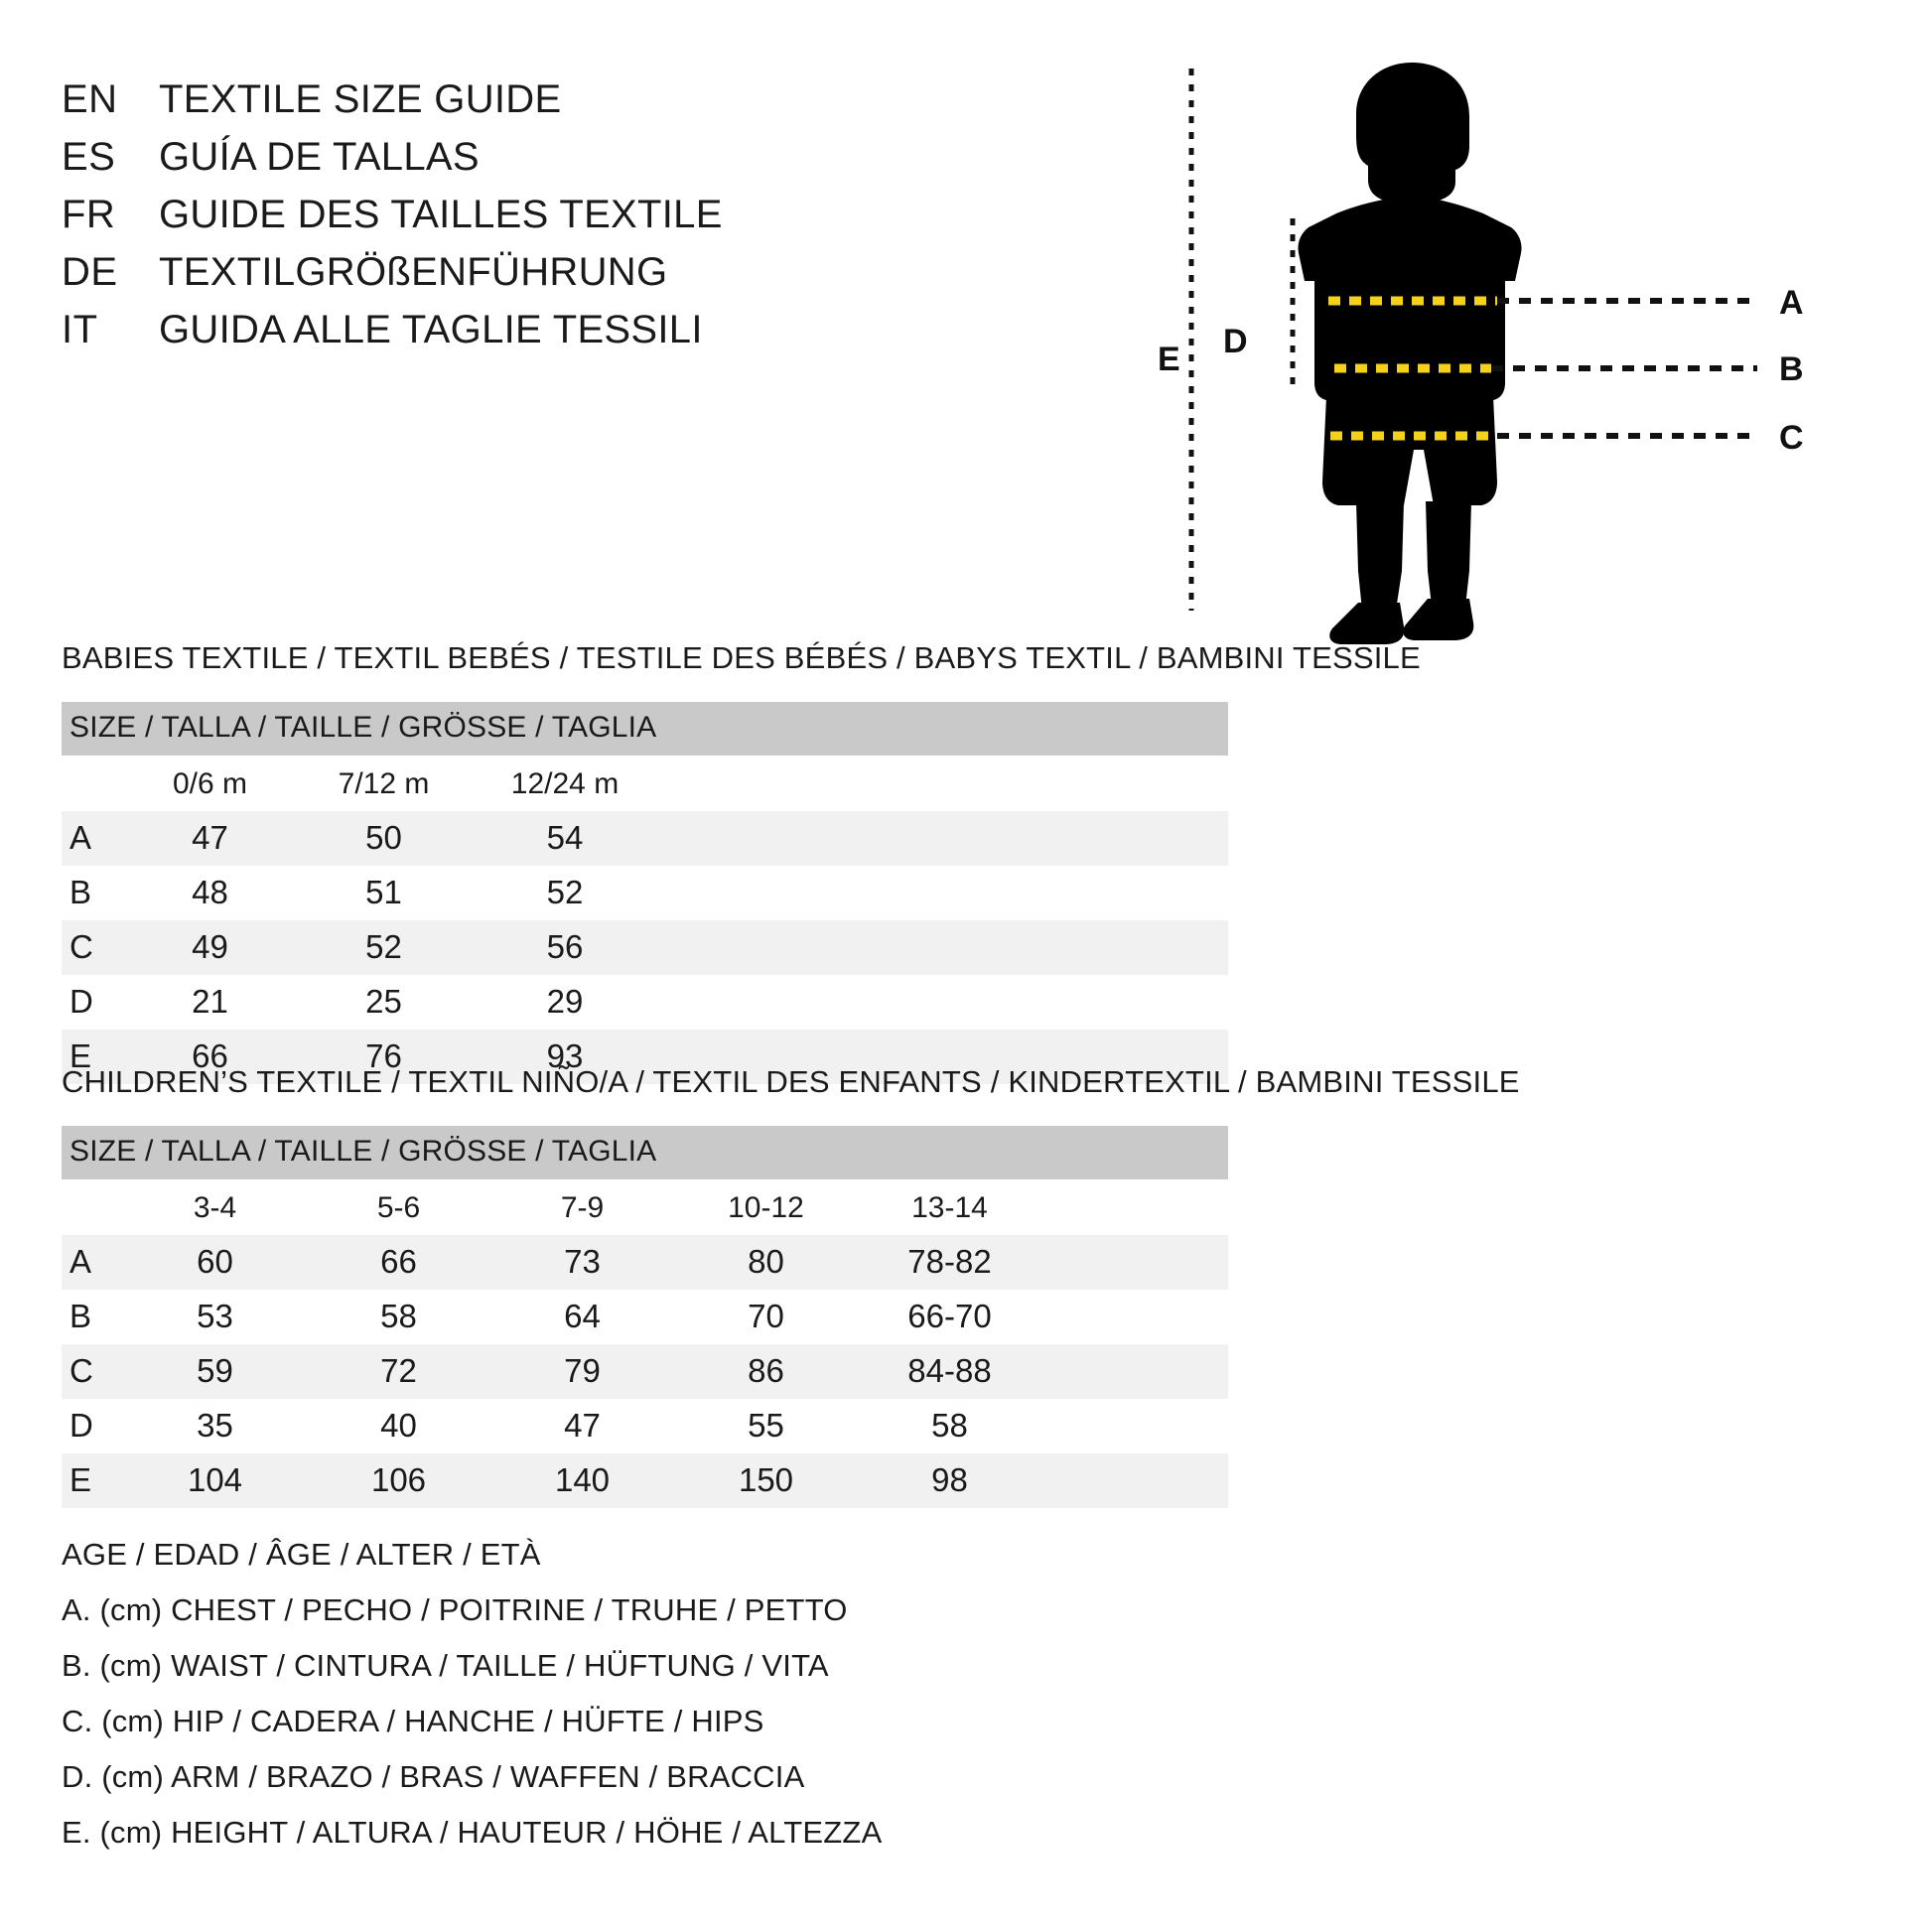 This screenshot has width=1932, height=1932. Describe the element at coordinates (399, 1207) in the screenshot. I see `children-column-header-1: 5-6` at that location.